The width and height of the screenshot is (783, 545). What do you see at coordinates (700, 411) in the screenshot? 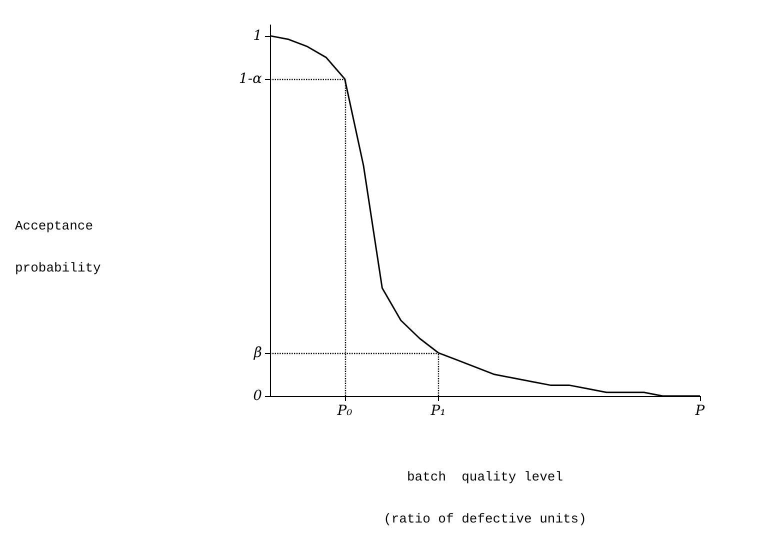
I see `x-tick-label: P` at bounding box center [700, 411].